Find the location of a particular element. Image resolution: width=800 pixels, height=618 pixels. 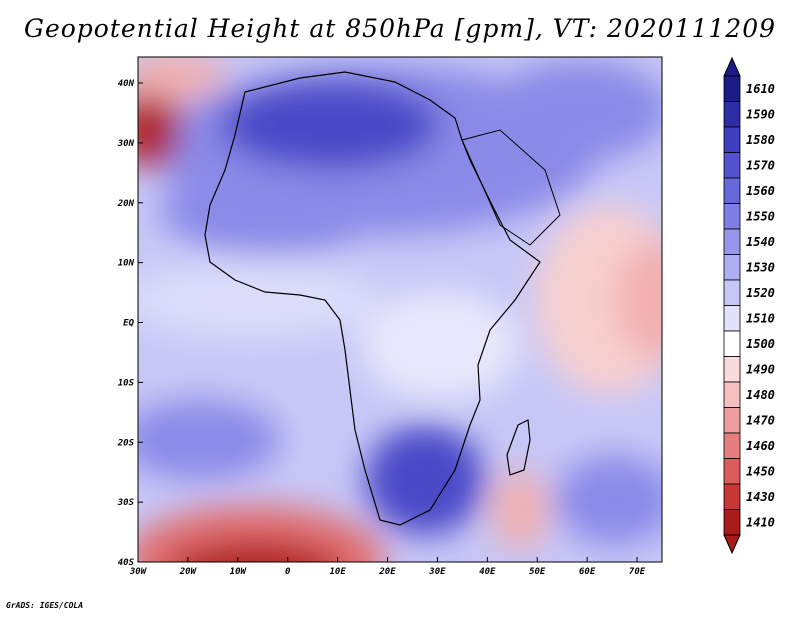

madagascar-coastline is located at coordinates (518, 447).